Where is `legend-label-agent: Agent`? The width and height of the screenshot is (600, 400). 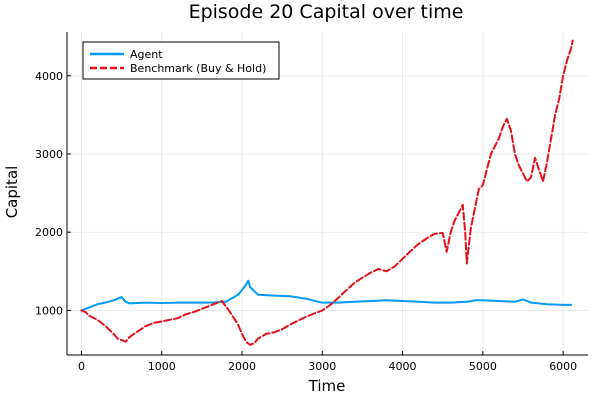 legend-label-agent: Agent is located at coordinates (146, 54).